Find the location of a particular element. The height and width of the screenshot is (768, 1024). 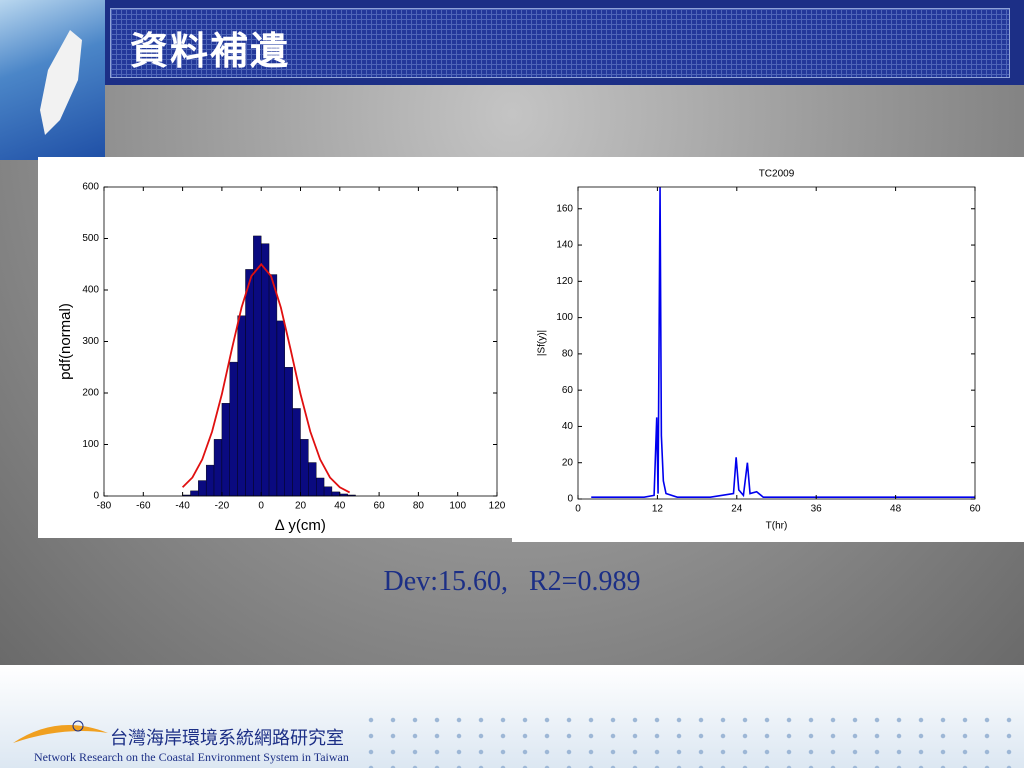

map-thumbnail is located at coordinates (52, 80).